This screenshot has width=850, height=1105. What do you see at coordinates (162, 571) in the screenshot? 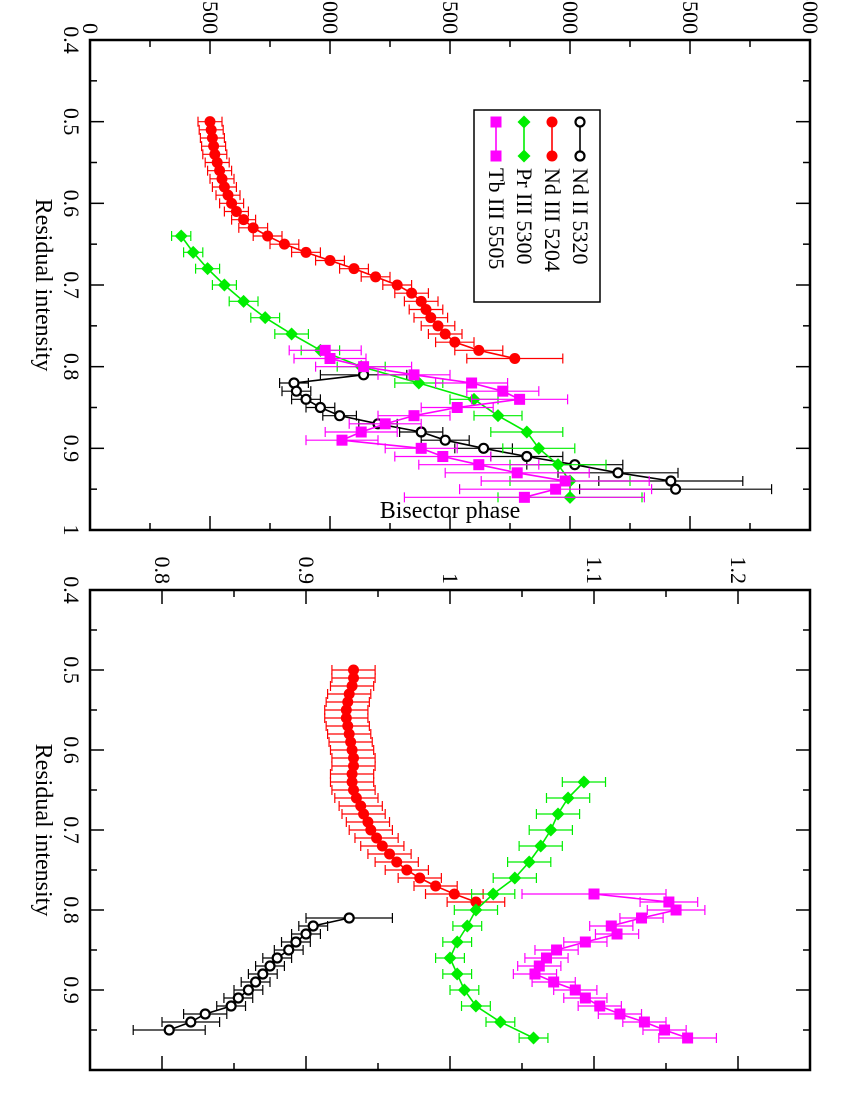
I see `y-tick-label: 0.8` at bounding box center [162, 571].